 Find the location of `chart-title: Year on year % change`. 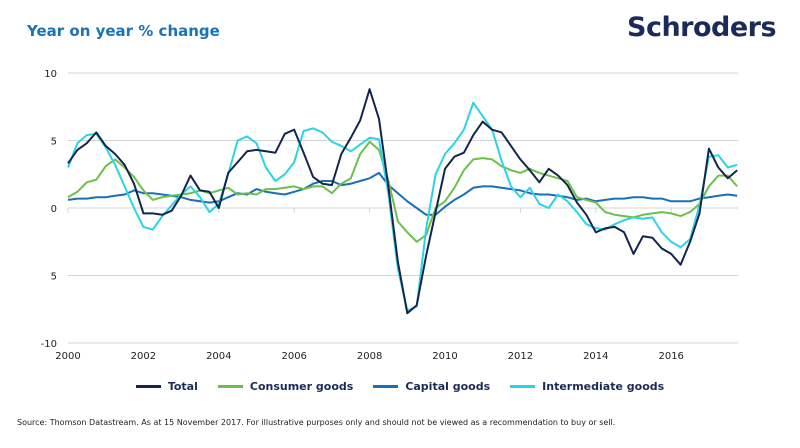

chart-title: Year on year % change is located at coordinates (123, 31).